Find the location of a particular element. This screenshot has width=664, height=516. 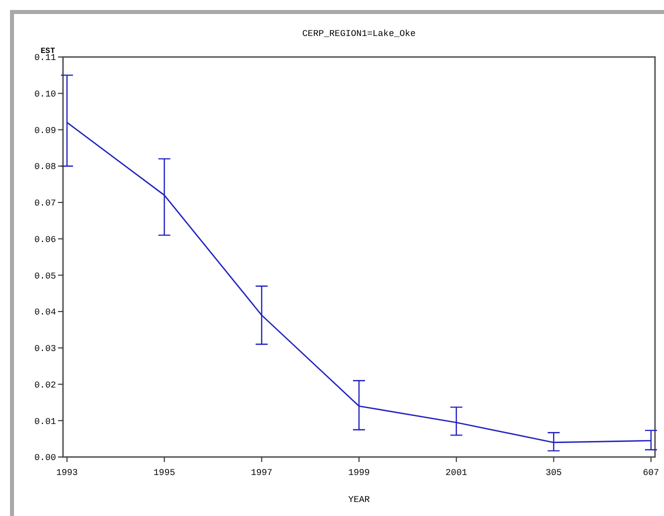

y-tick-label: 0.05 is located at coordinates (45, 276).